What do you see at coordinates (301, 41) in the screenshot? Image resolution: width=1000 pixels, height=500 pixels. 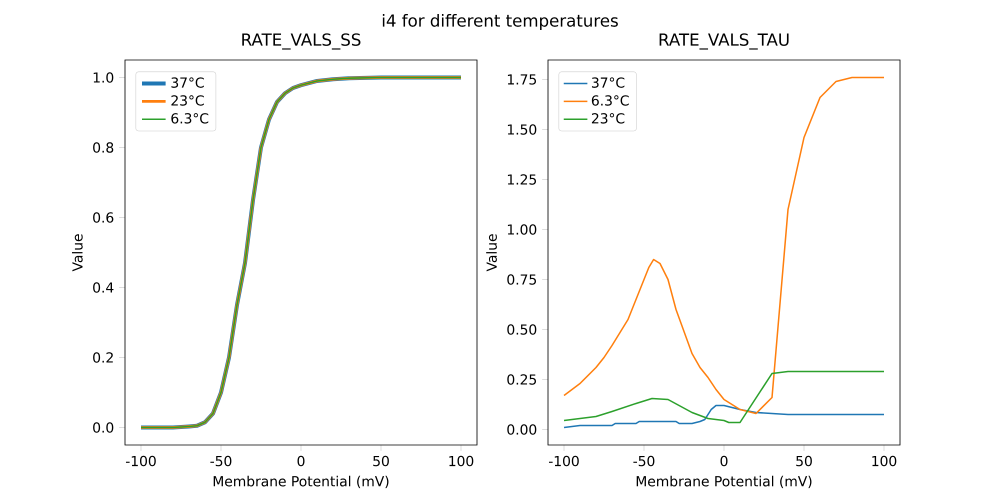 I see `chart-title: RATE_VALS_SS` at bounding box center [301, 41].